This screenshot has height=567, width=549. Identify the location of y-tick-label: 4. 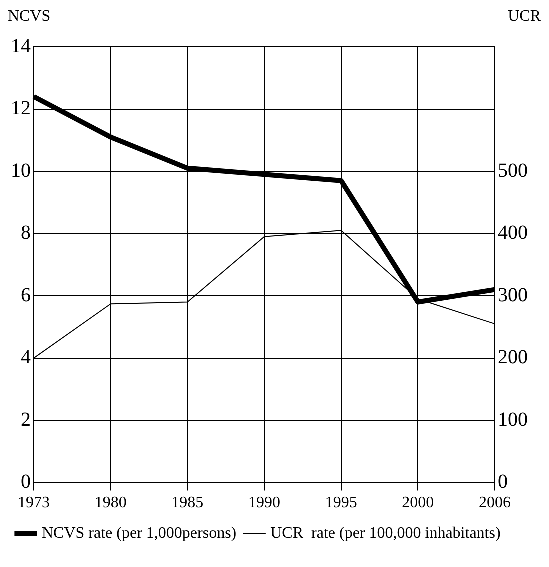
(26, 357).